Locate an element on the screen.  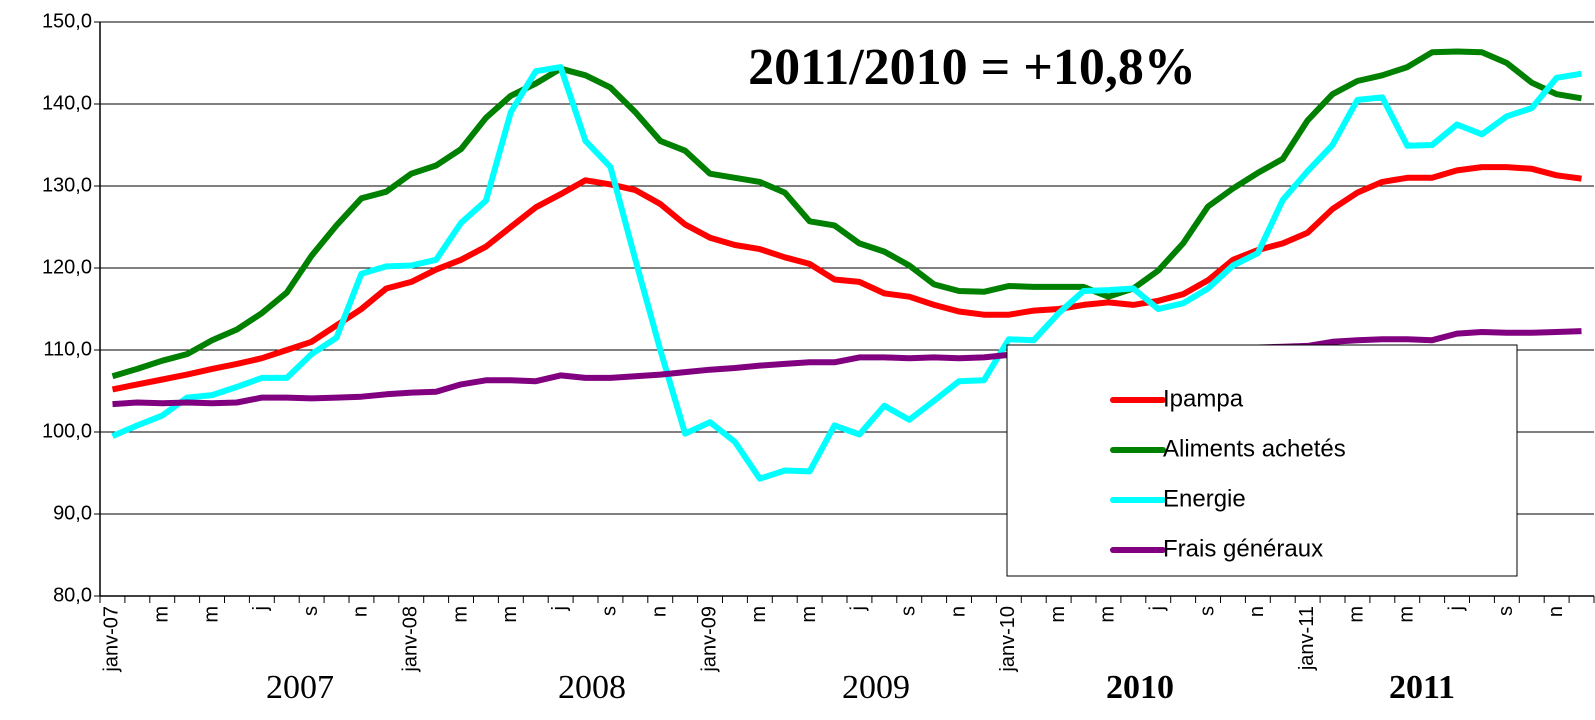
legend-box is located at coordinates (1262, 460).